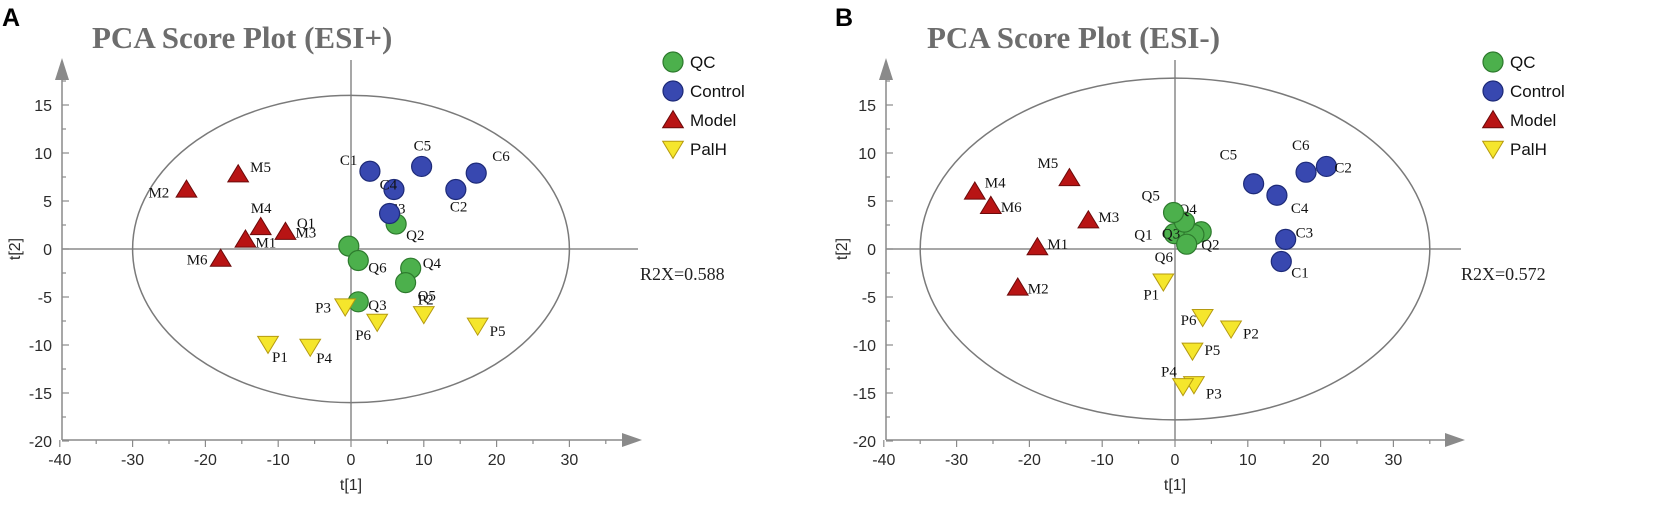 The height and width of the screenshot is (528, 1654). Describe the element at coordinates (305, 234) in the screenshot. I see `point-label: M3` at that location.